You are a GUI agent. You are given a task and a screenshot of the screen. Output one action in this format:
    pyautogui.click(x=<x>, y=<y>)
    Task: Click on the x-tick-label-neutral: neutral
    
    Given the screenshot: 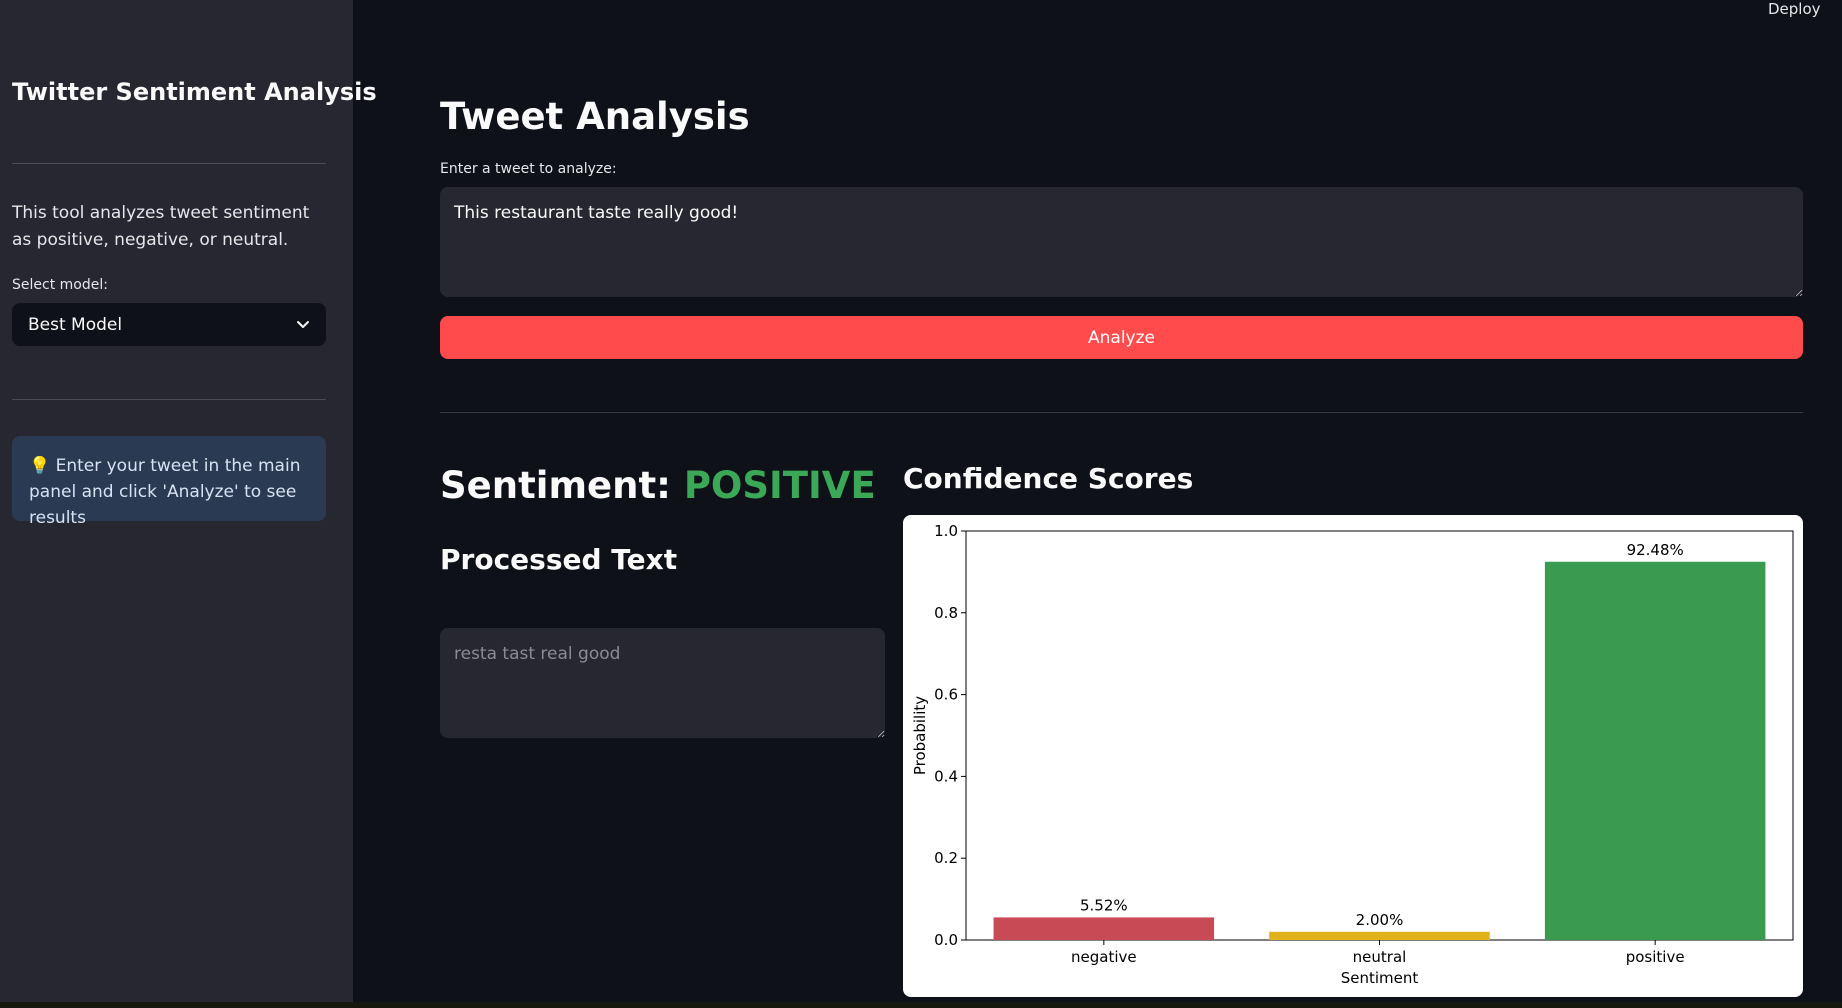 What is the action you would take?
    pyautogui.click(x=1380, y=957)
    